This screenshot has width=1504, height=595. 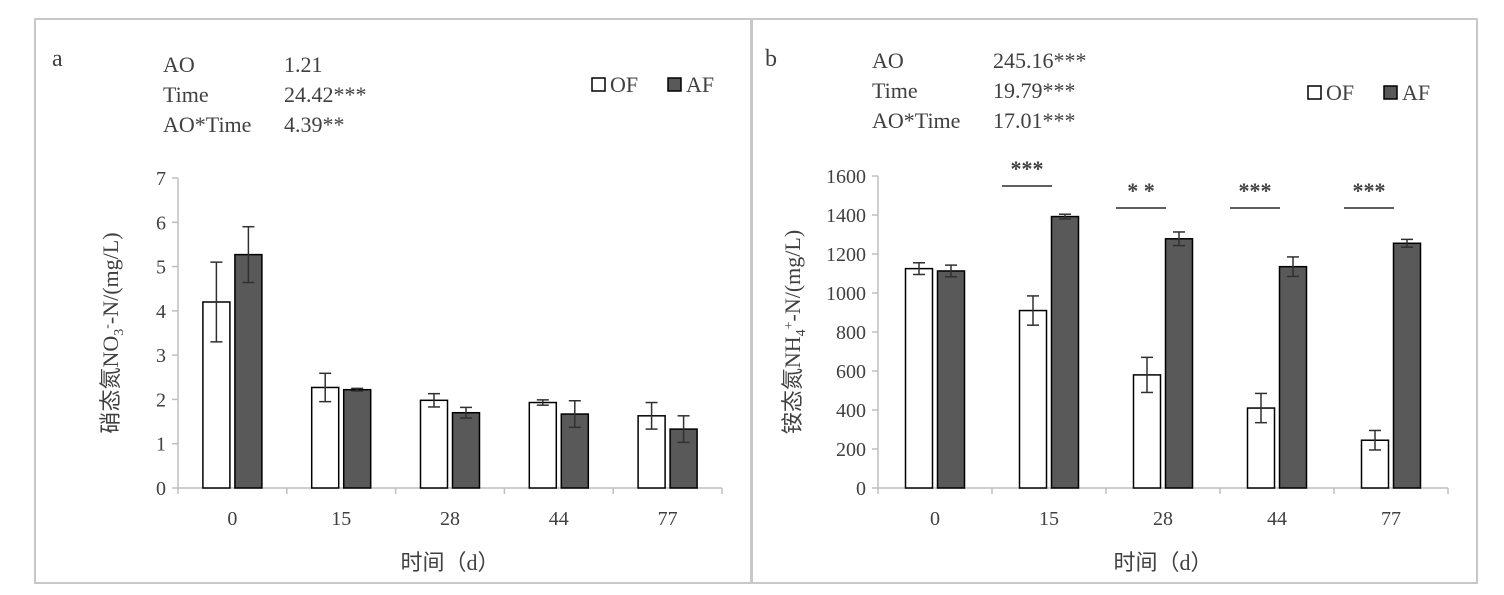 What do you see at coordinates (303, 64) in the screenshot?
I see `panel-a-stat-value: 1.21` at bounding box center [303, 64].